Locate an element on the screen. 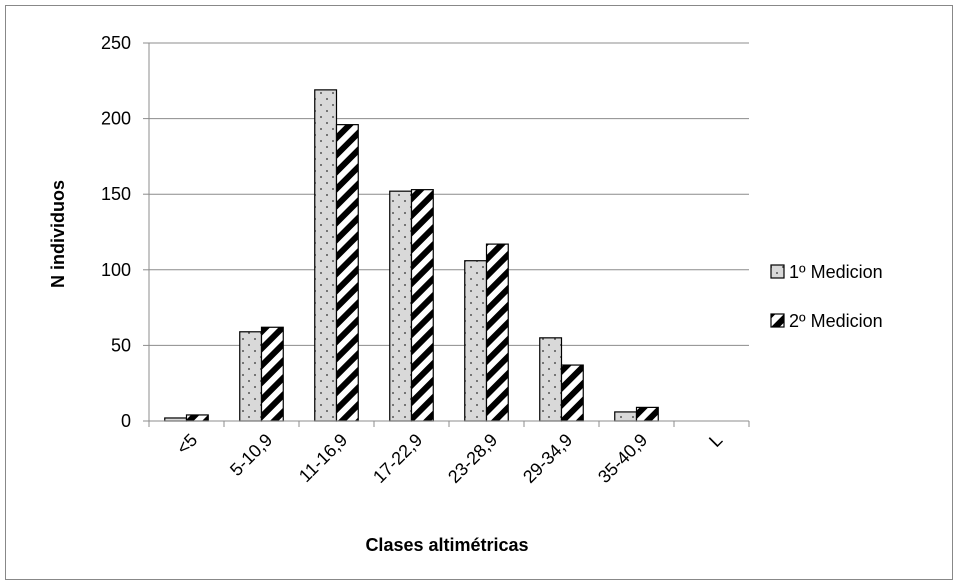 The height and width of the screenshot is (585, 959). x-tick-label: 11-16,9 is located at coordinates (323, 458).